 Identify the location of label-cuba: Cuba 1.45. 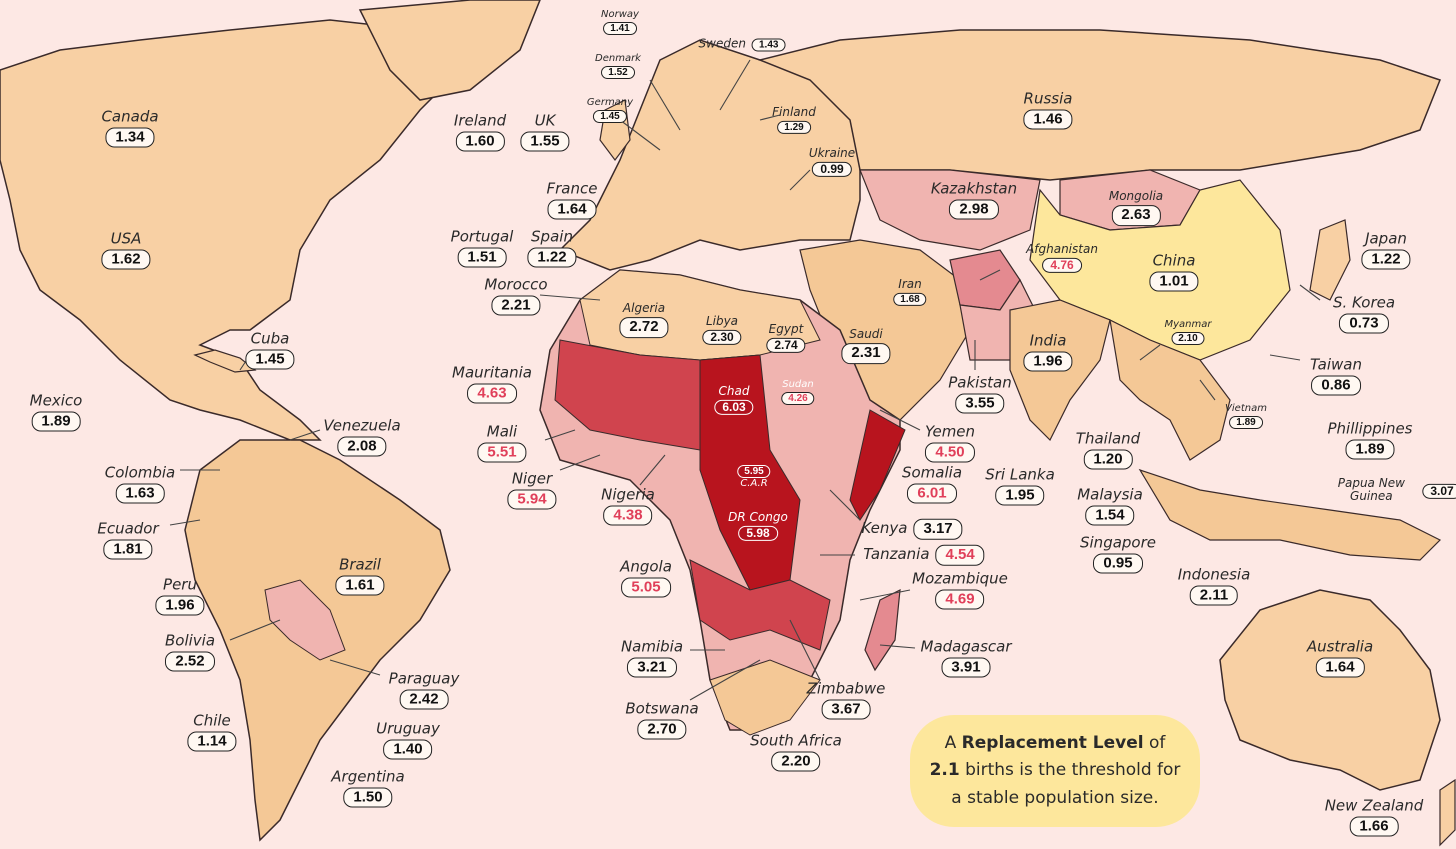
(270, 350).